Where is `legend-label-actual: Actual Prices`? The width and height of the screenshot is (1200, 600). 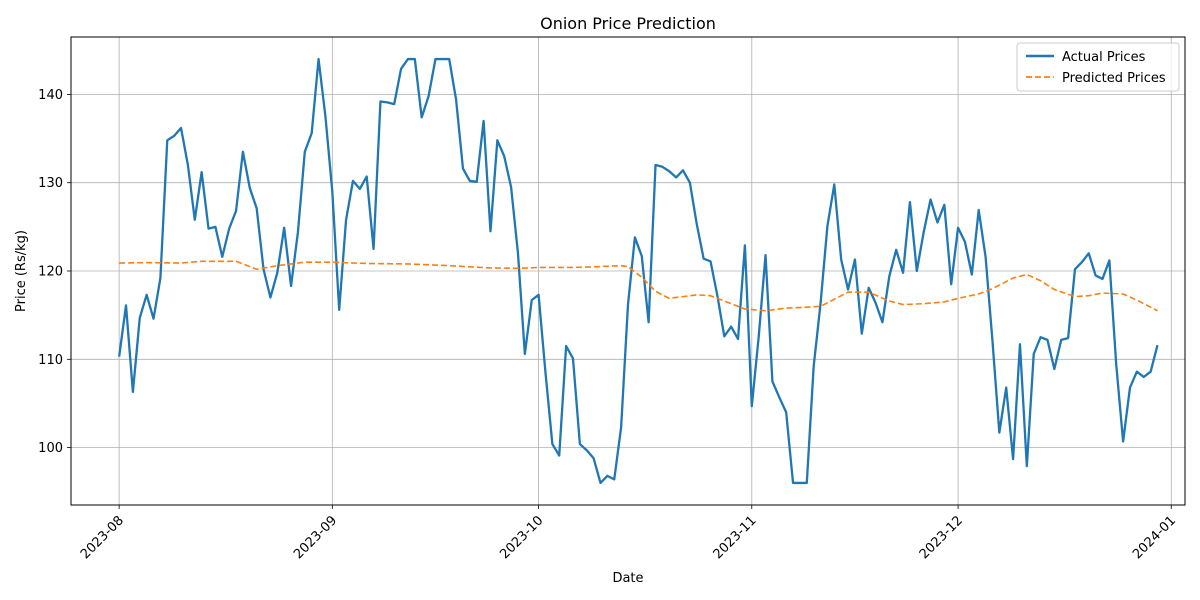 legend-label-actual: Actual Prices is located at coordinates (1104, 57).